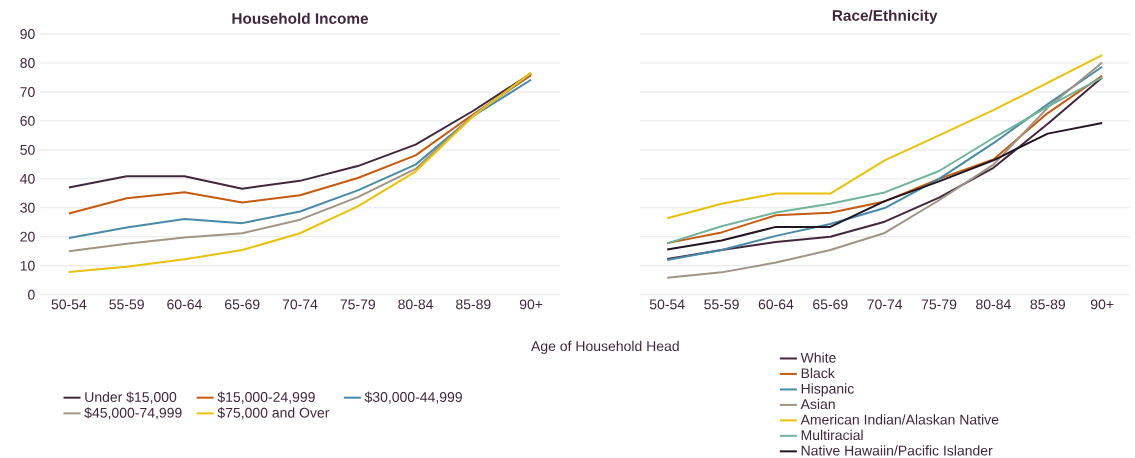 This screenshot has height=458, width=1135. I want to click on legend-label: American Indian/Alaskan Native, so click(899, 419).